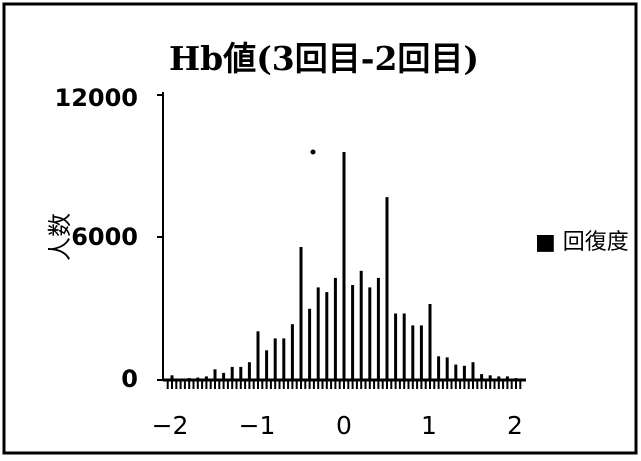 The image size is (641, 461). I want to click on y-tick-label-0: 0, so click(129, 379).